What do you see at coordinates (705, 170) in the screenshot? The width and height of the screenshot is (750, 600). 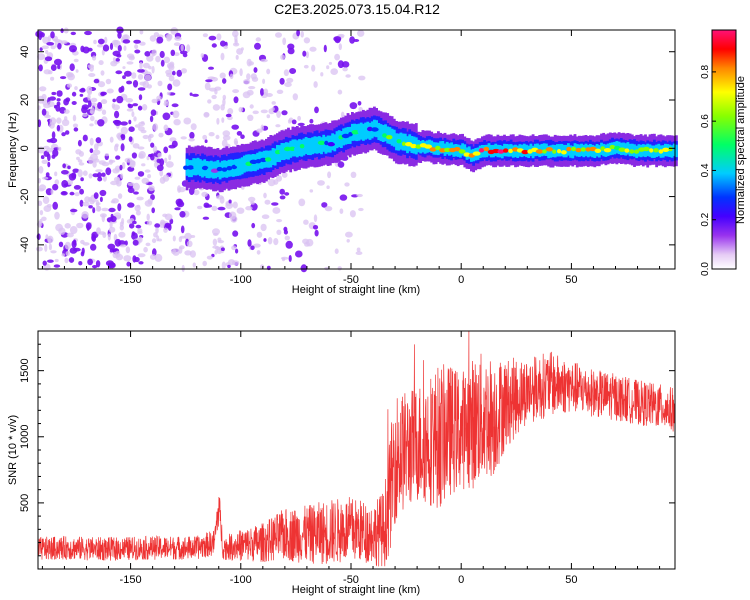 I see `colorbar-tick-label: 0.4` at bounding box center [705, 170].